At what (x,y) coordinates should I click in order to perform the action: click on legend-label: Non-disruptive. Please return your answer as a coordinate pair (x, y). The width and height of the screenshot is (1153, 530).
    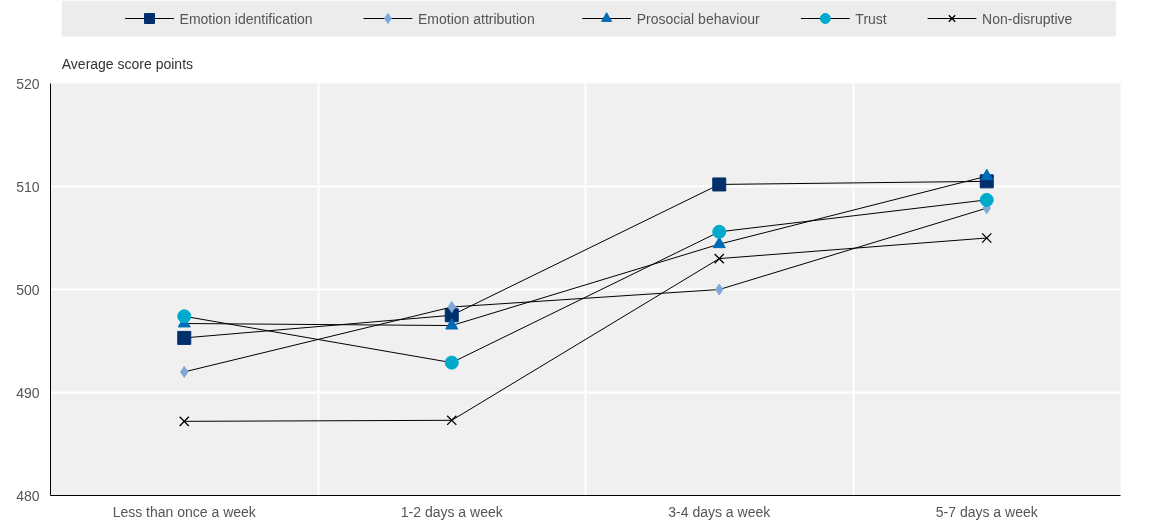
    Looking at the image, I should click on (1027, 18).